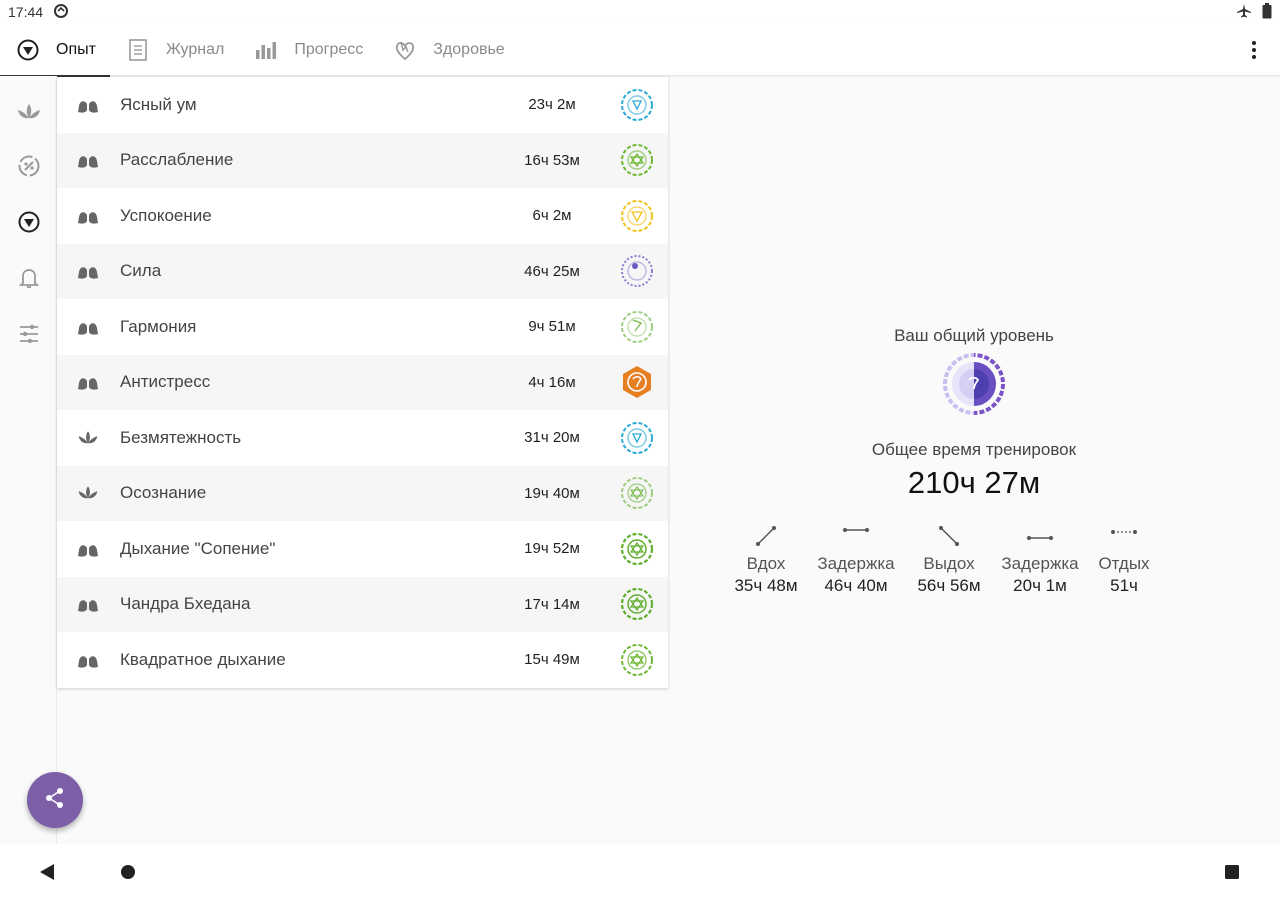  Describe the element at coordinates (362, 660) in the screenshot. I see `list-item: Квадратное дыхание 15ч 49м` at that location.